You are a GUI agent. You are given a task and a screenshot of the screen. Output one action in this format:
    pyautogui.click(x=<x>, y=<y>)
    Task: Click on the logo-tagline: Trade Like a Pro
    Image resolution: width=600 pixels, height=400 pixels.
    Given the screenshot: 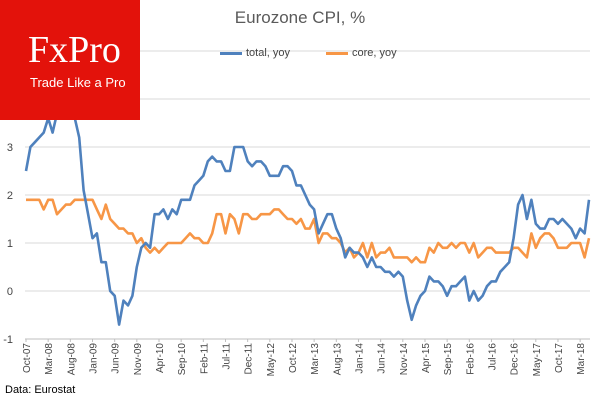 What is the action you would take?
    pyautogui.click(x=78, y=82)
    